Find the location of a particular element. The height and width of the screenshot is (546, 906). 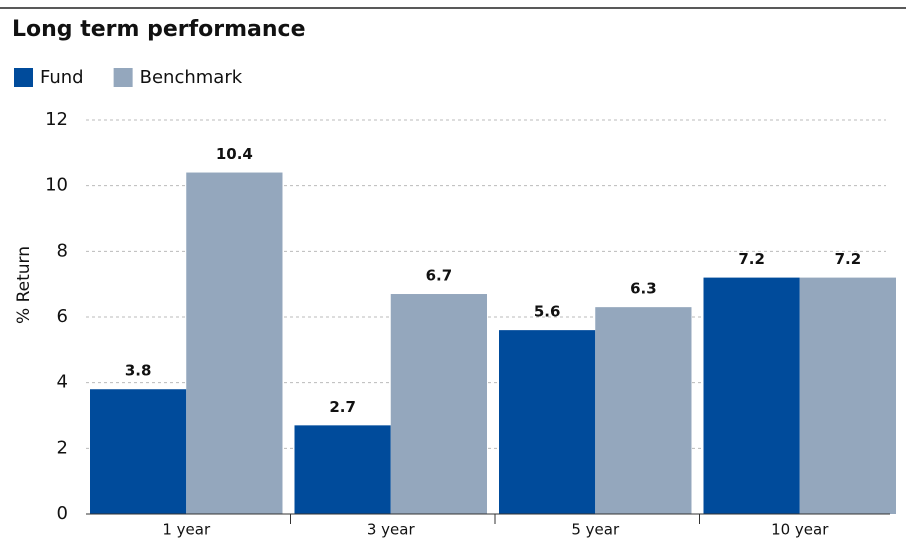

y-tick-label: 0 is located at coordinates (62, 513).